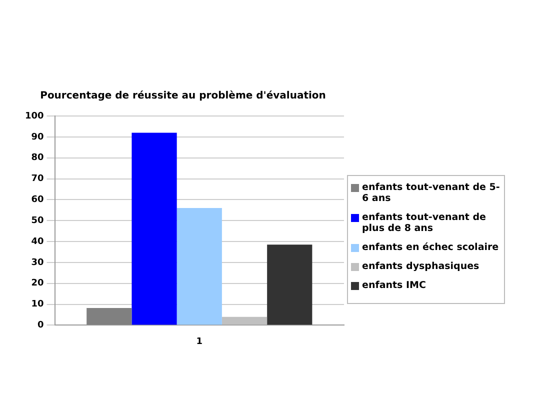  I want to click on y-tick-label: 80, so click(37, 158).